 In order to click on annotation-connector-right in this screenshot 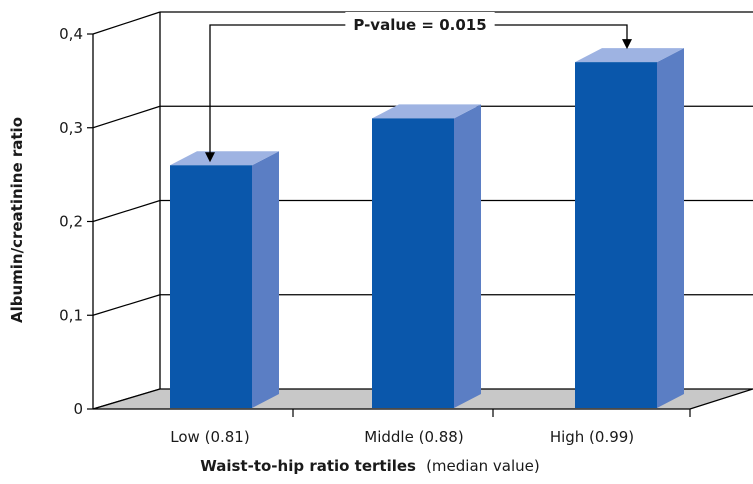, I will do `click(561, 32)`.